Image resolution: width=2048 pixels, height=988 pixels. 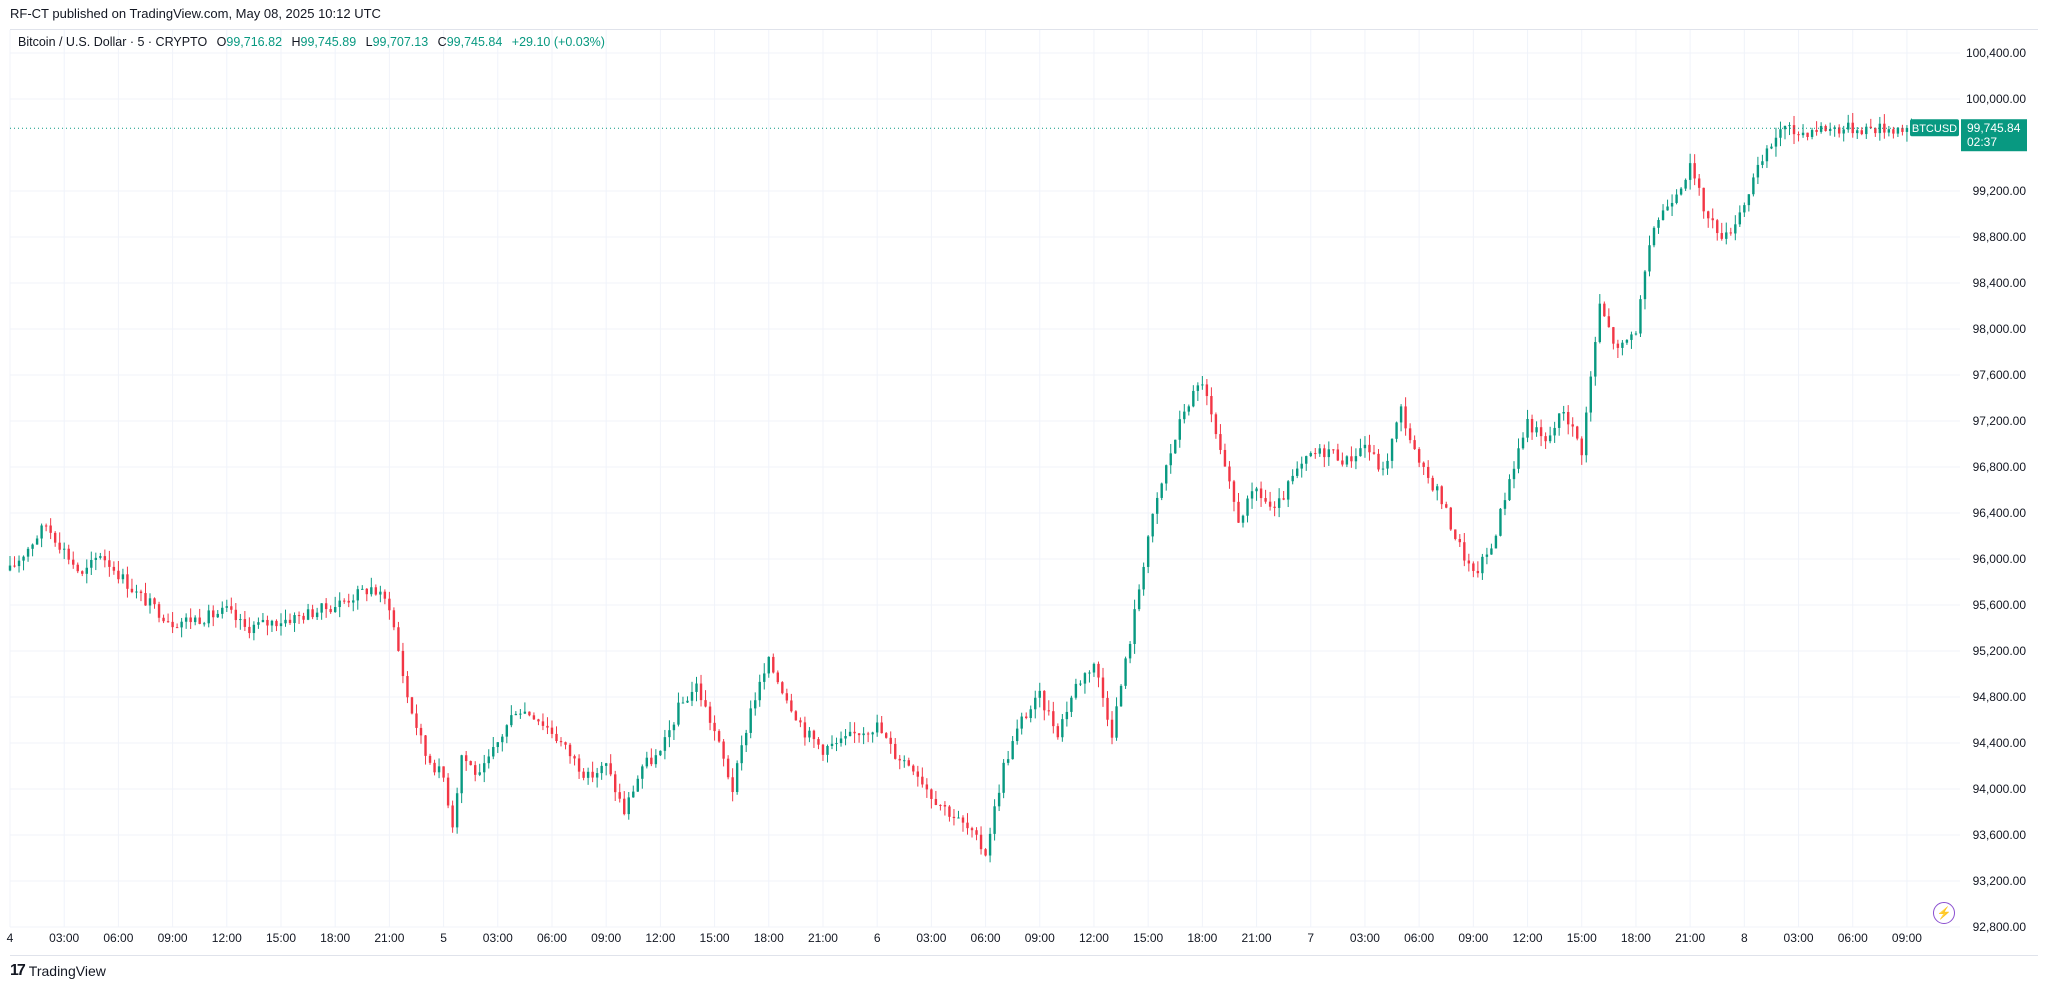 I want to click on y-tick-label: 93,200.00, so click(x=2000, y=881).